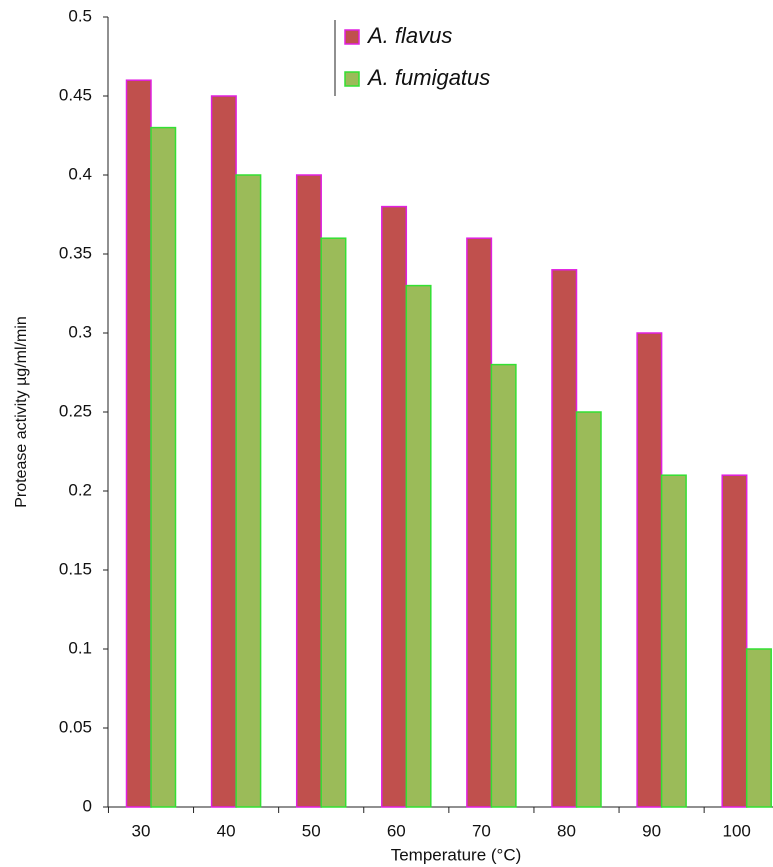  What do you see at coordinates (75, 94) in the screenshot?
I see `y-tick-label: 0.45` at bounding box center [75, 94].